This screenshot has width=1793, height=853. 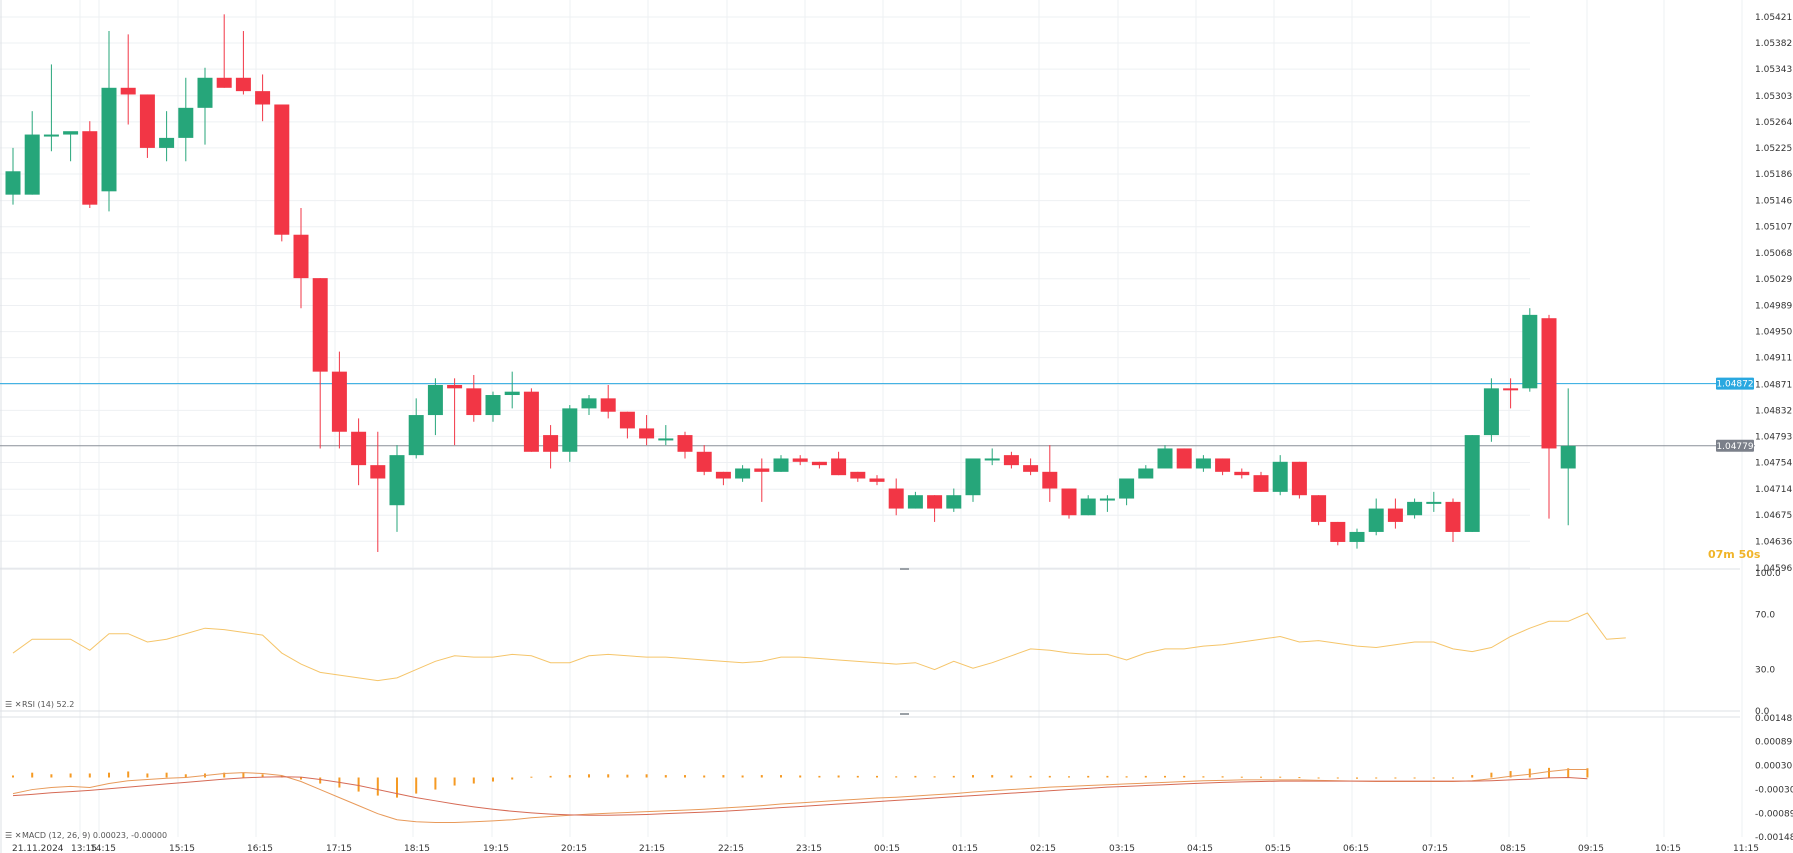 I want to click on macd-header: ☰ ✕ MACD (12, 26, 9) 0.00023, -0.00000, so click(x=86, y=835).